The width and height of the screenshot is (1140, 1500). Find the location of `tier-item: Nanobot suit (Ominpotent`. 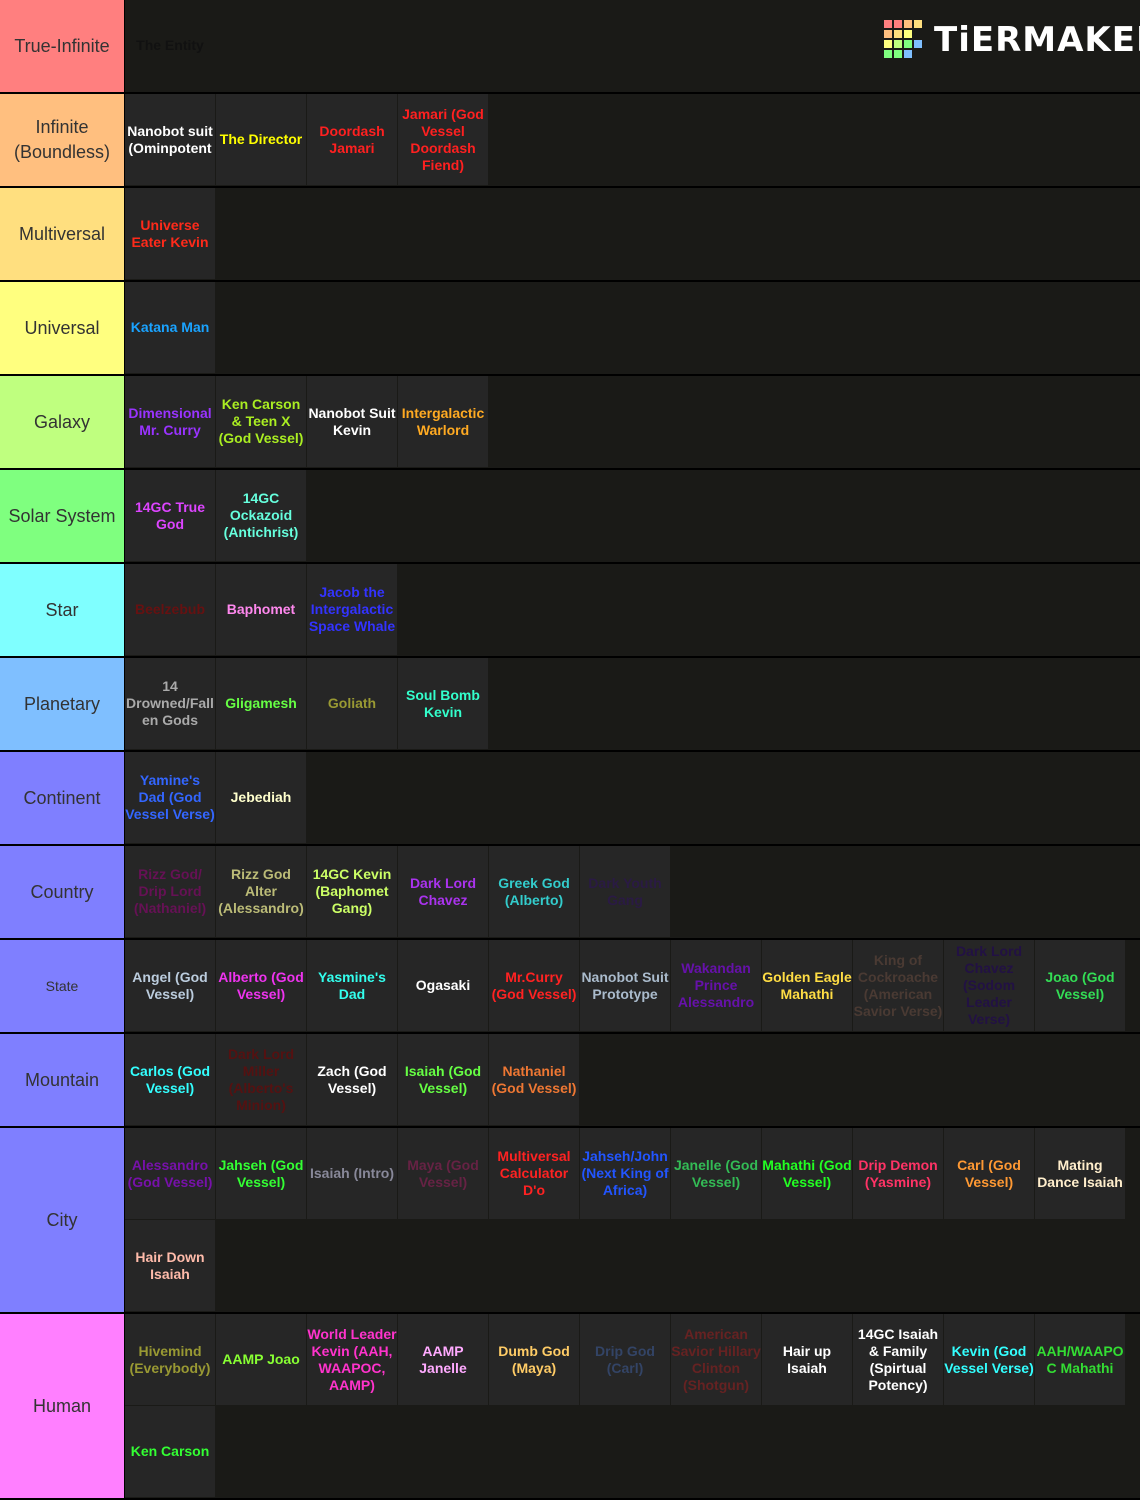

tier-item: Nanobot suit (Ominpotent is located at coordinates (170, 139).